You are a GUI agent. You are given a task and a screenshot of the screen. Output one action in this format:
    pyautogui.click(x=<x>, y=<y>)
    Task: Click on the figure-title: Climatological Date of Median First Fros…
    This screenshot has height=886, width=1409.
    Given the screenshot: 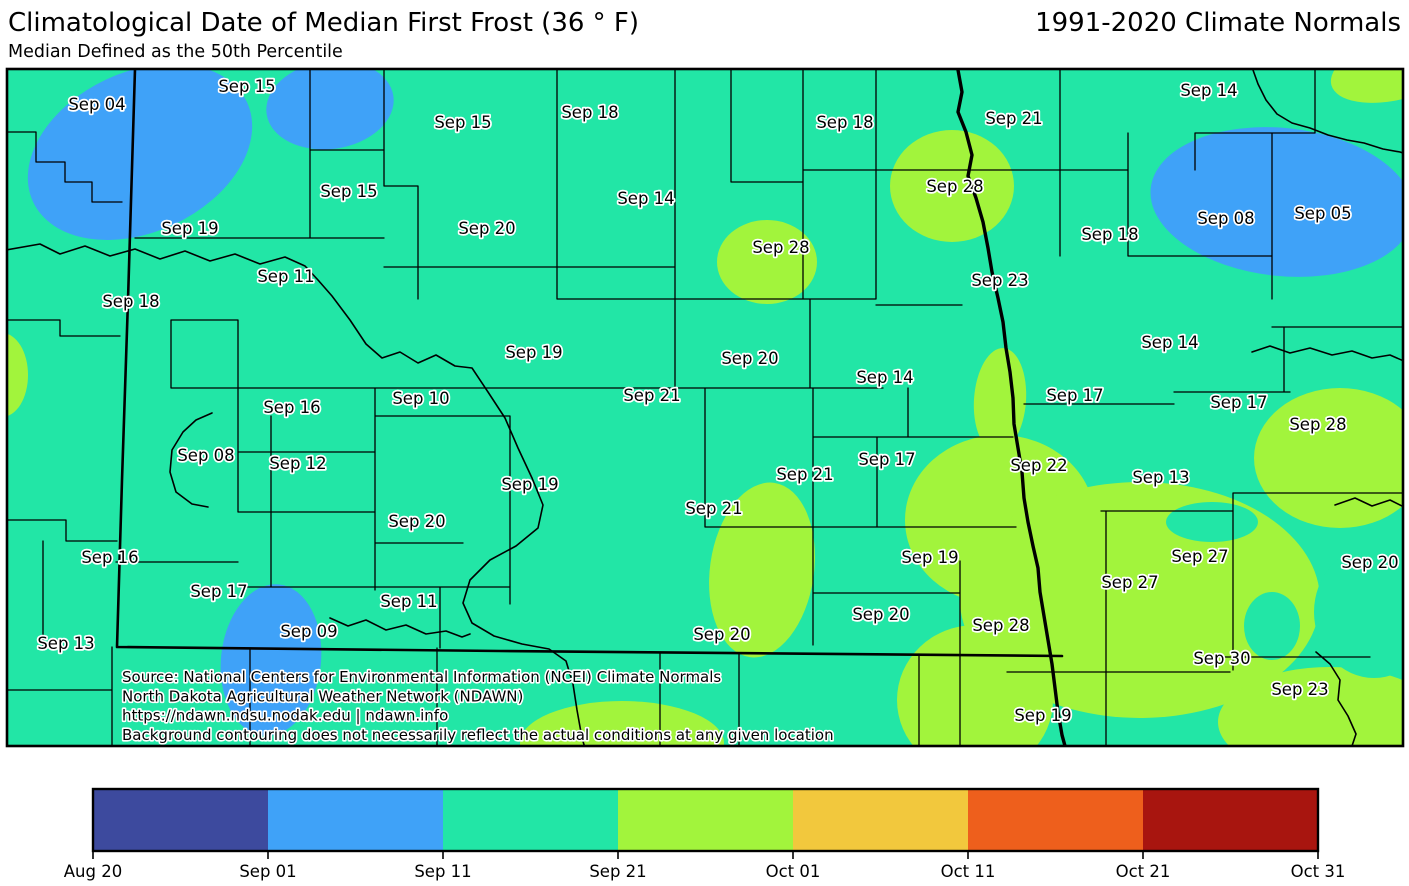 What is the action you would take?
    pyautogui.click(x=323, y=23)
    